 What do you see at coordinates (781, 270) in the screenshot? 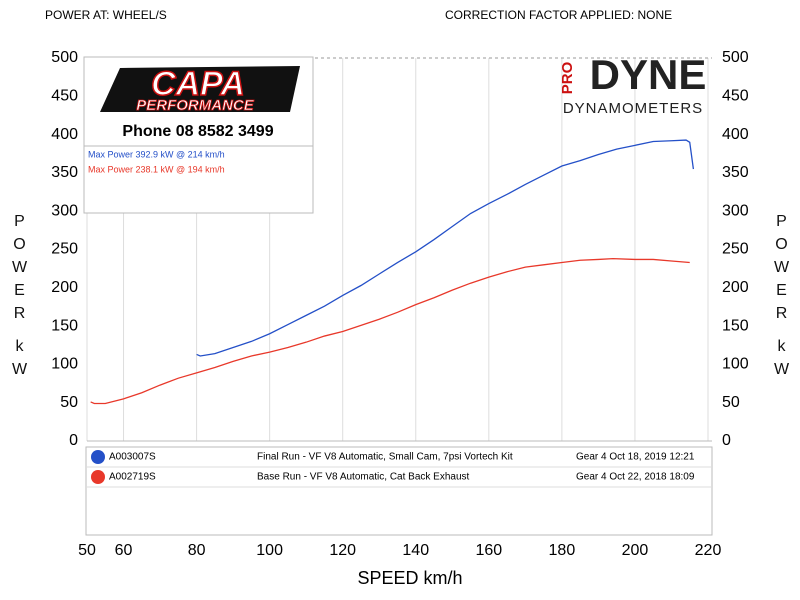
I see `y2-axis-label: POWER` at bounding box center [781, 270].